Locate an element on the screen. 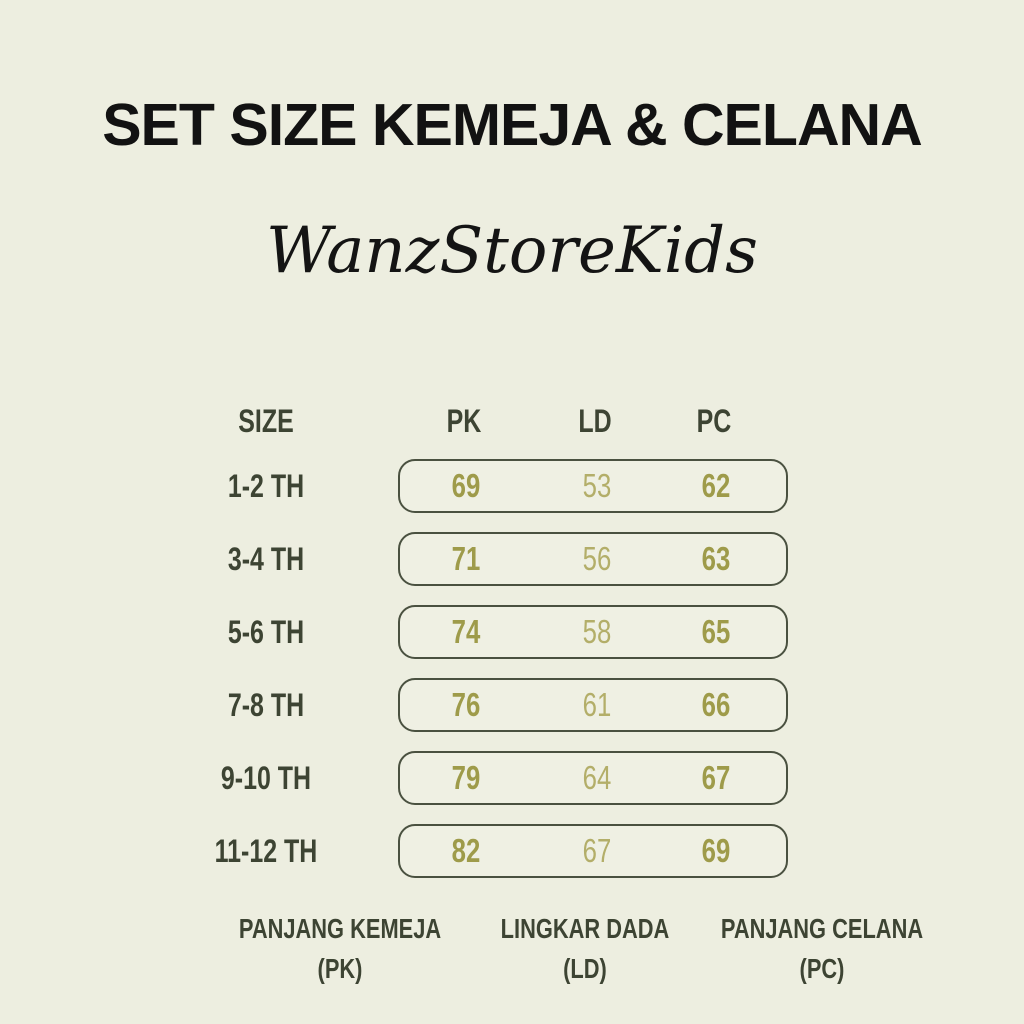  value-pk: 79 is located at coordinates (466, 777).